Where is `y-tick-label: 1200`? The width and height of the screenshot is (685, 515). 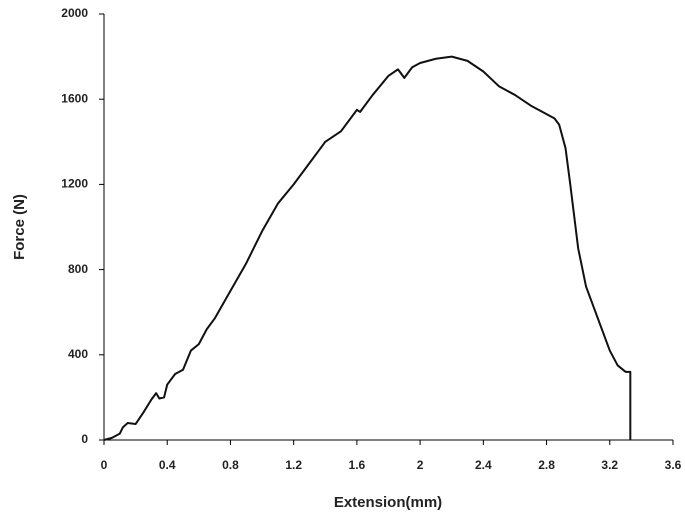 y-tick-label: 1200 is located at coordinates (74, 184).